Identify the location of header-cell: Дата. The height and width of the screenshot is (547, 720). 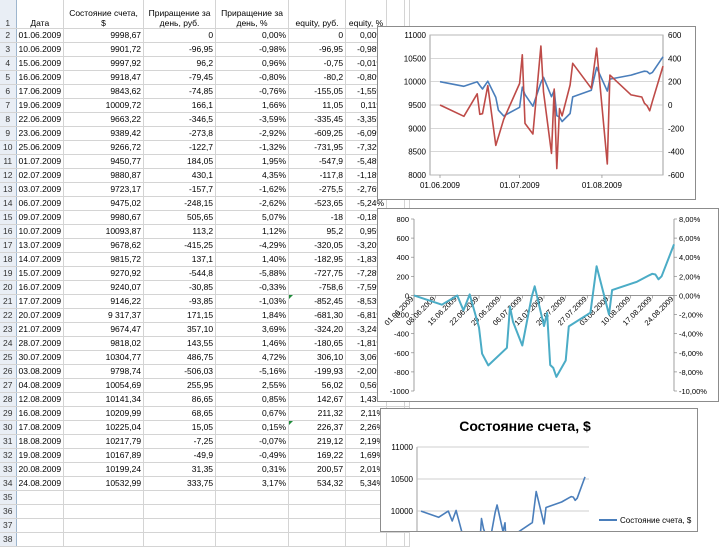
(40, 14).